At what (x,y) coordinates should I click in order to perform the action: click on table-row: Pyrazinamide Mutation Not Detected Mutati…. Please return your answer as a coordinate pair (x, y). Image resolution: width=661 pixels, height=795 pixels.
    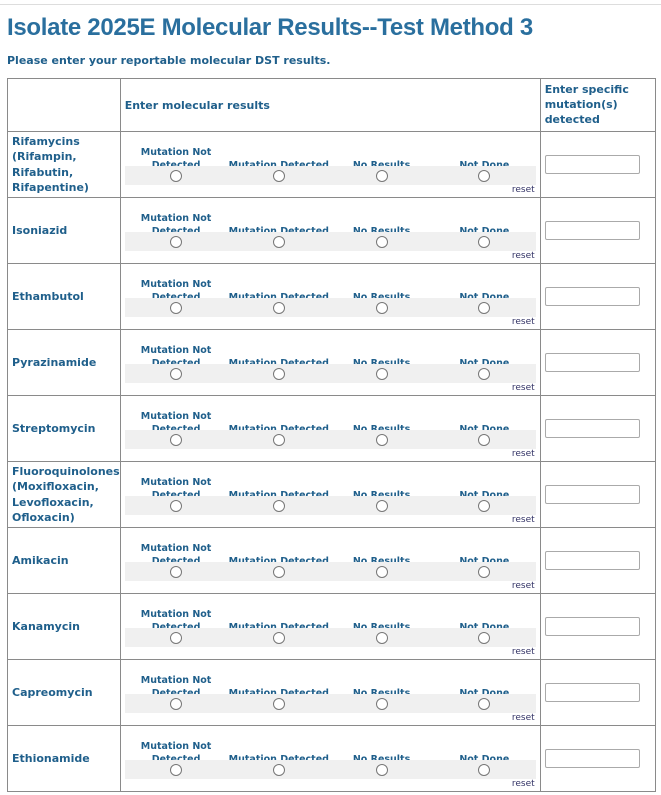
    Looking at the image, I should click on (332, 362).